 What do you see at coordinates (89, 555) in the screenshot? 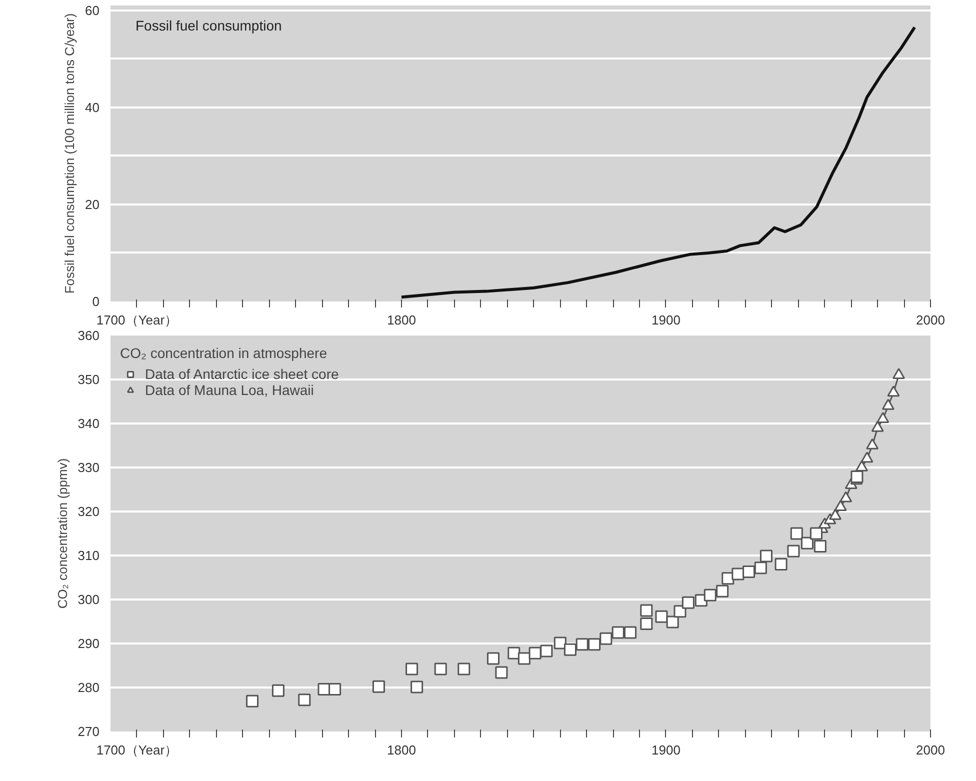
I see `y-tick-label: 310` at bounding box center [89, 555].